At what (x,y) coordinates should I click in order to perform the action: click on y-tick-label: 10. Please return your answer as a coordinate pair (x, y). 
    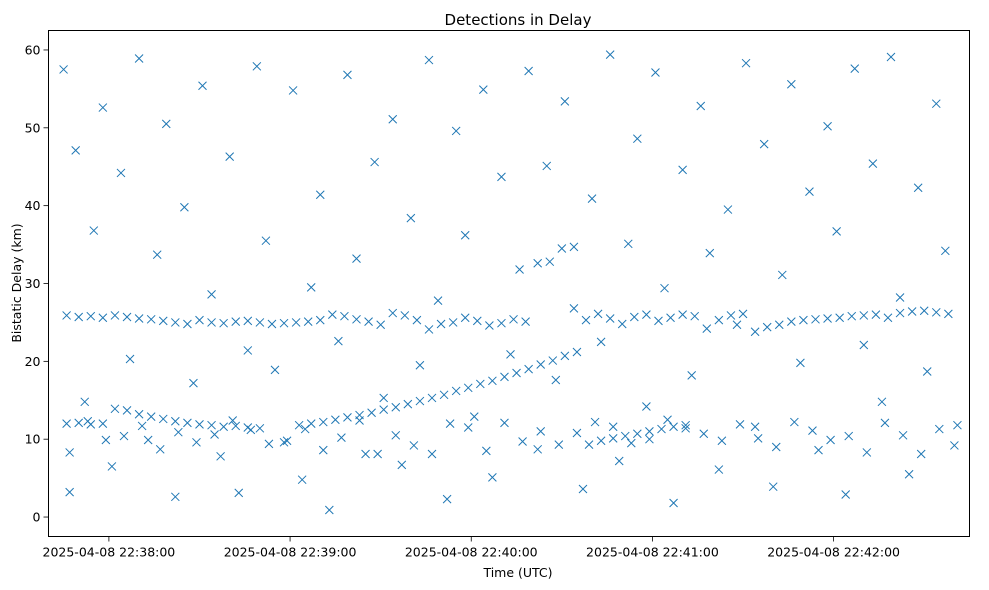
    Looking at the image, I should click on (33, 439).